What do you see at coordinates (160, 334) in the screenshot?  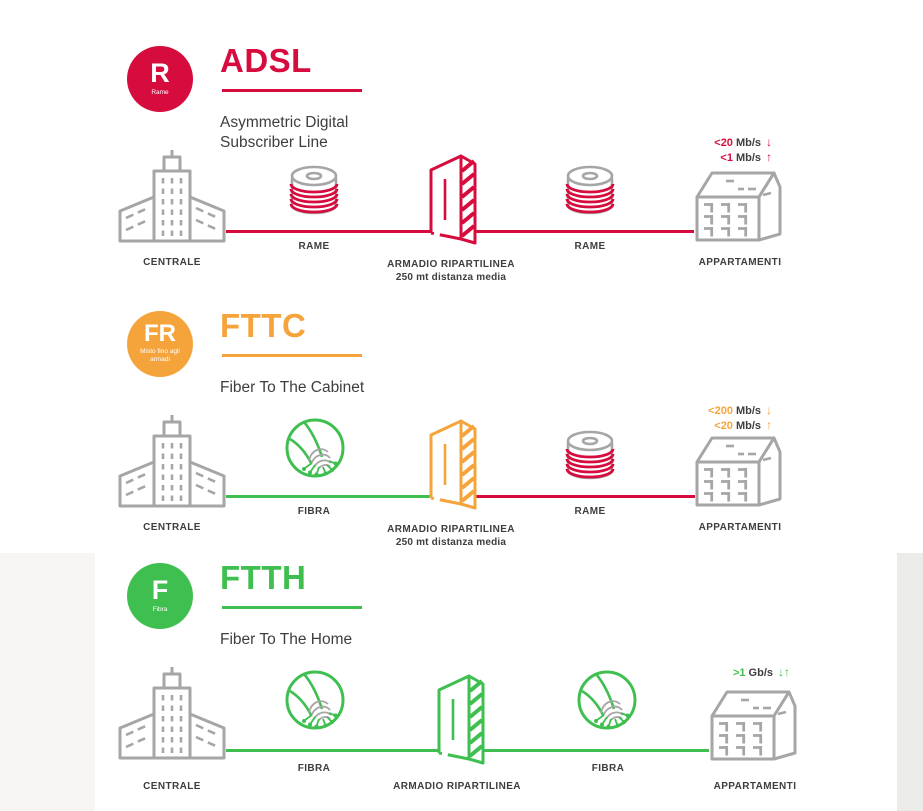 I see `fttc-badge-letter: FR` at bounding box center [160, 334].